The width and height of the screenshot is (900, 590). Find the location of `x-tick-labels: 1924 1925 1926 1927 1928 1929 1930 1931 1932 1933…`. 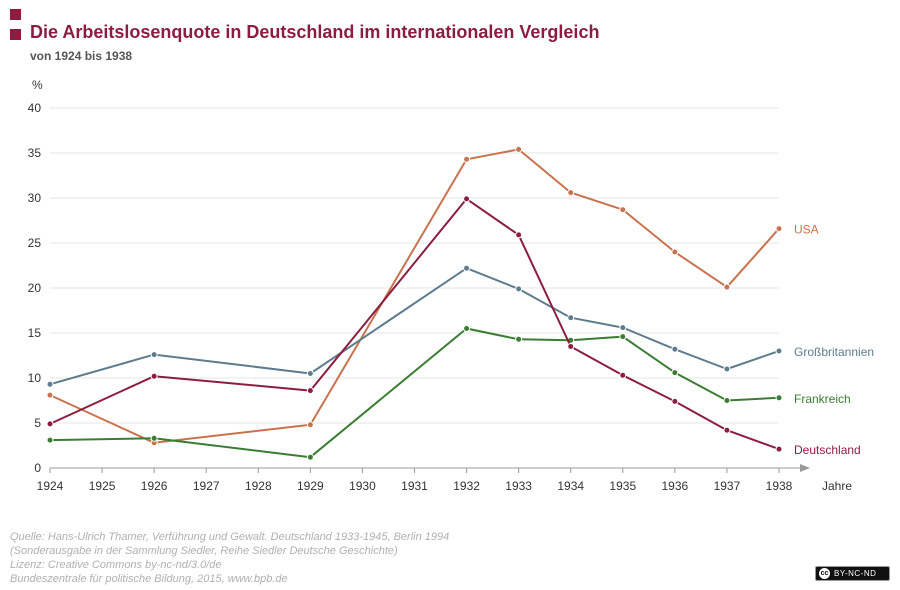

x-tick-labels: 1924 1925 1926 1927 1928 1929 1930 1931 1932 1933… is located at coordinates (415, 486).